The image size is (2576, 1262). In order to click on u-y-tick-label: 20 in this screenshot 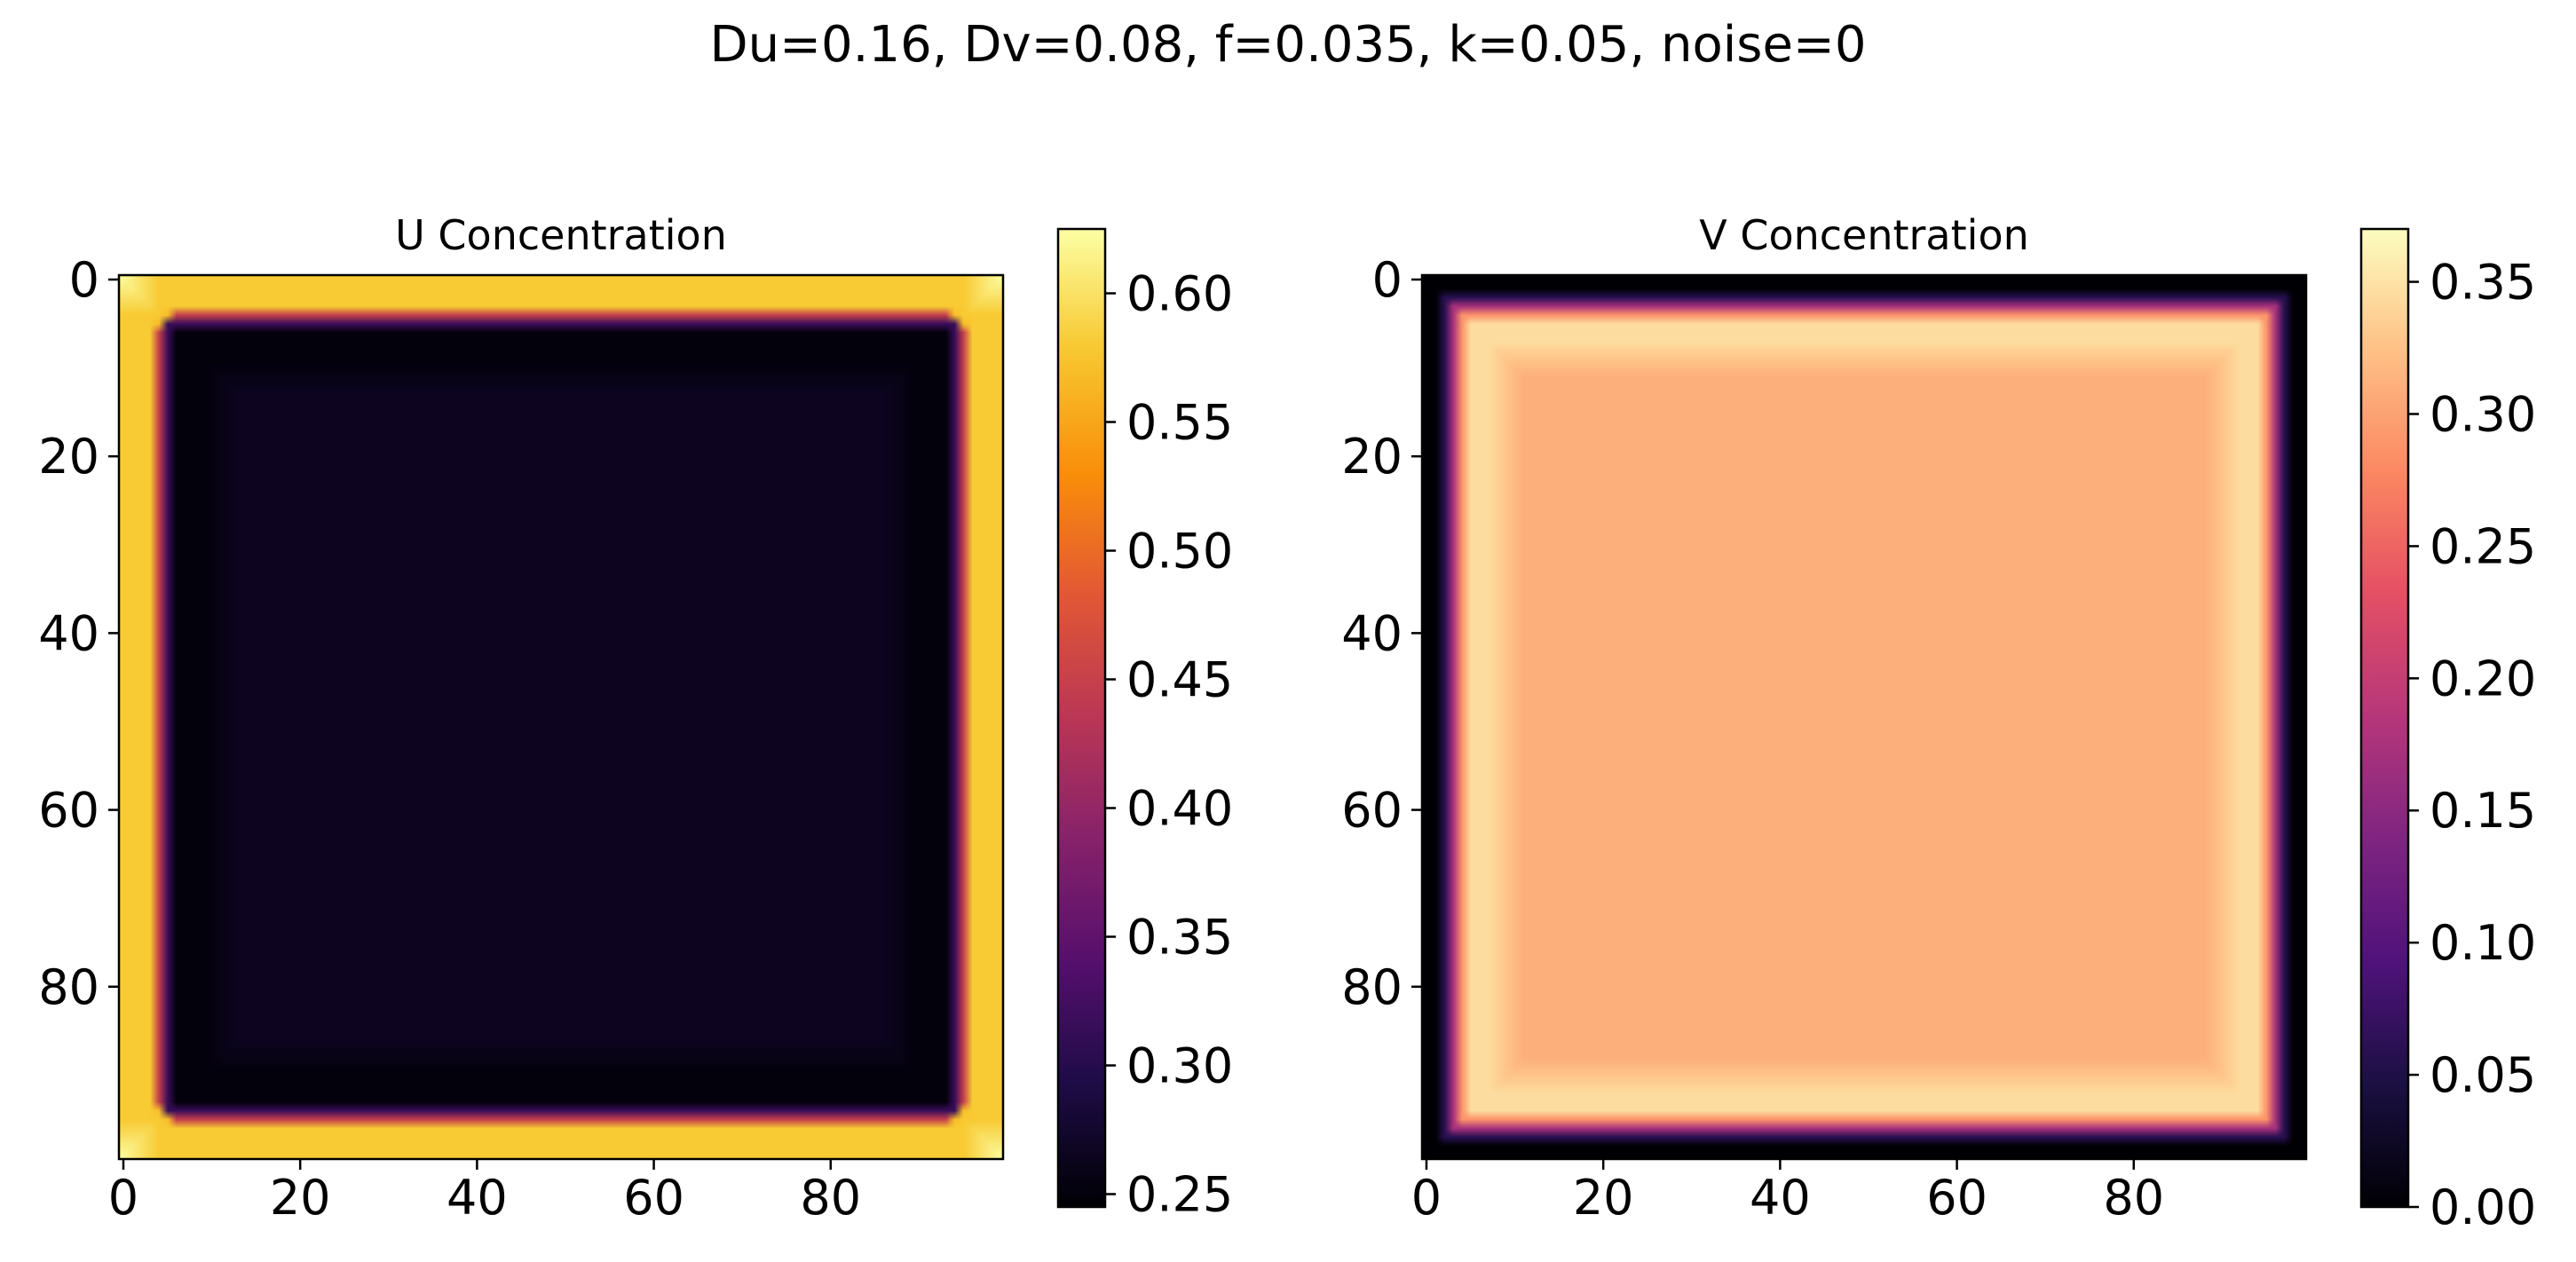, I will do `click(68, 457)`.